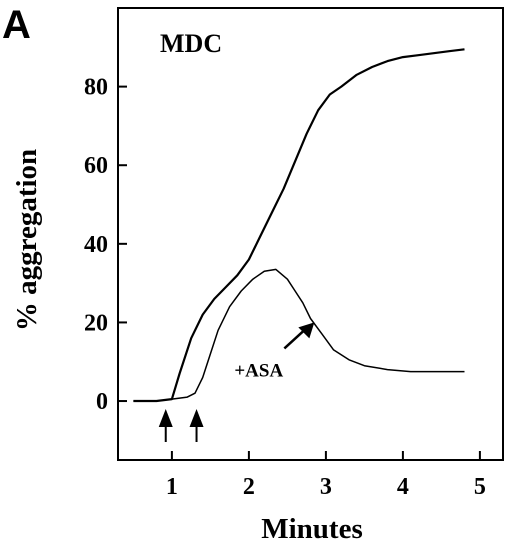 This screenshot has width=520, height=546. What do you see at coordinates (312, 529) in the screenshot?
I see `x-axis-title: Minutes` at bounding box center [312, 529].